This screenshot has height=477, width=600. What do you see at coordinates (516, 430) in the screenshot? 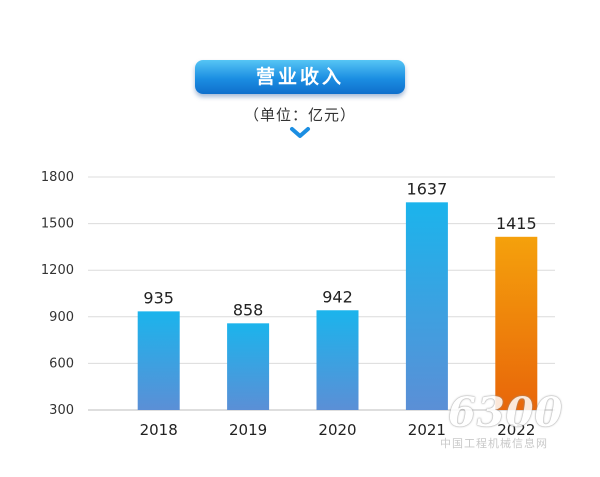
I see `x-tick-label-2022: 2022` at bounding box center [516, 430].